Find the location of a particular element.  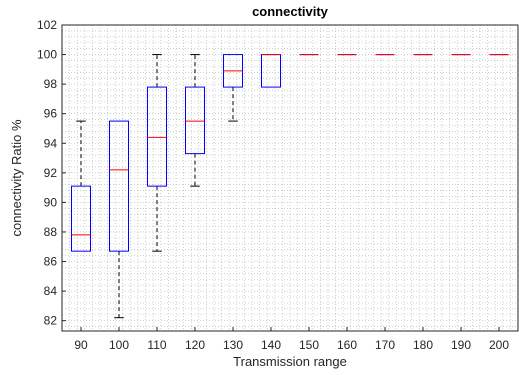

x-tick-label: 150 is located at coordinates (309, 345).